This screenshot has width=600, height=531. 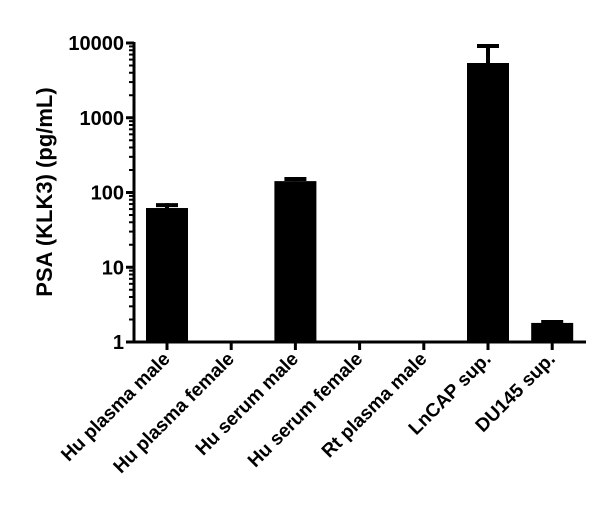 What do you see at coordinates (113, 268) in the screenshot?
I see `y-tick-label: 10` at bounding box center [113, 268].